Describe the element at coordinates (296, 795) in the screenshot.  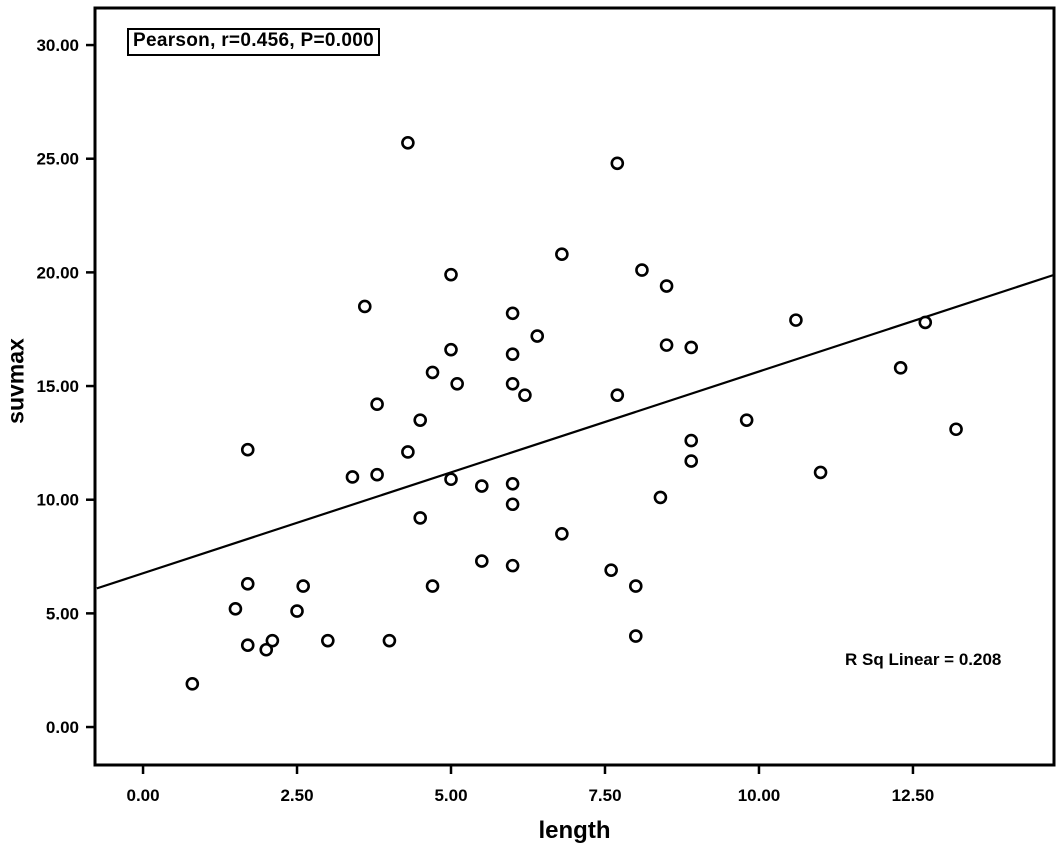
I see `x-tick-label: 2.50` at that location.